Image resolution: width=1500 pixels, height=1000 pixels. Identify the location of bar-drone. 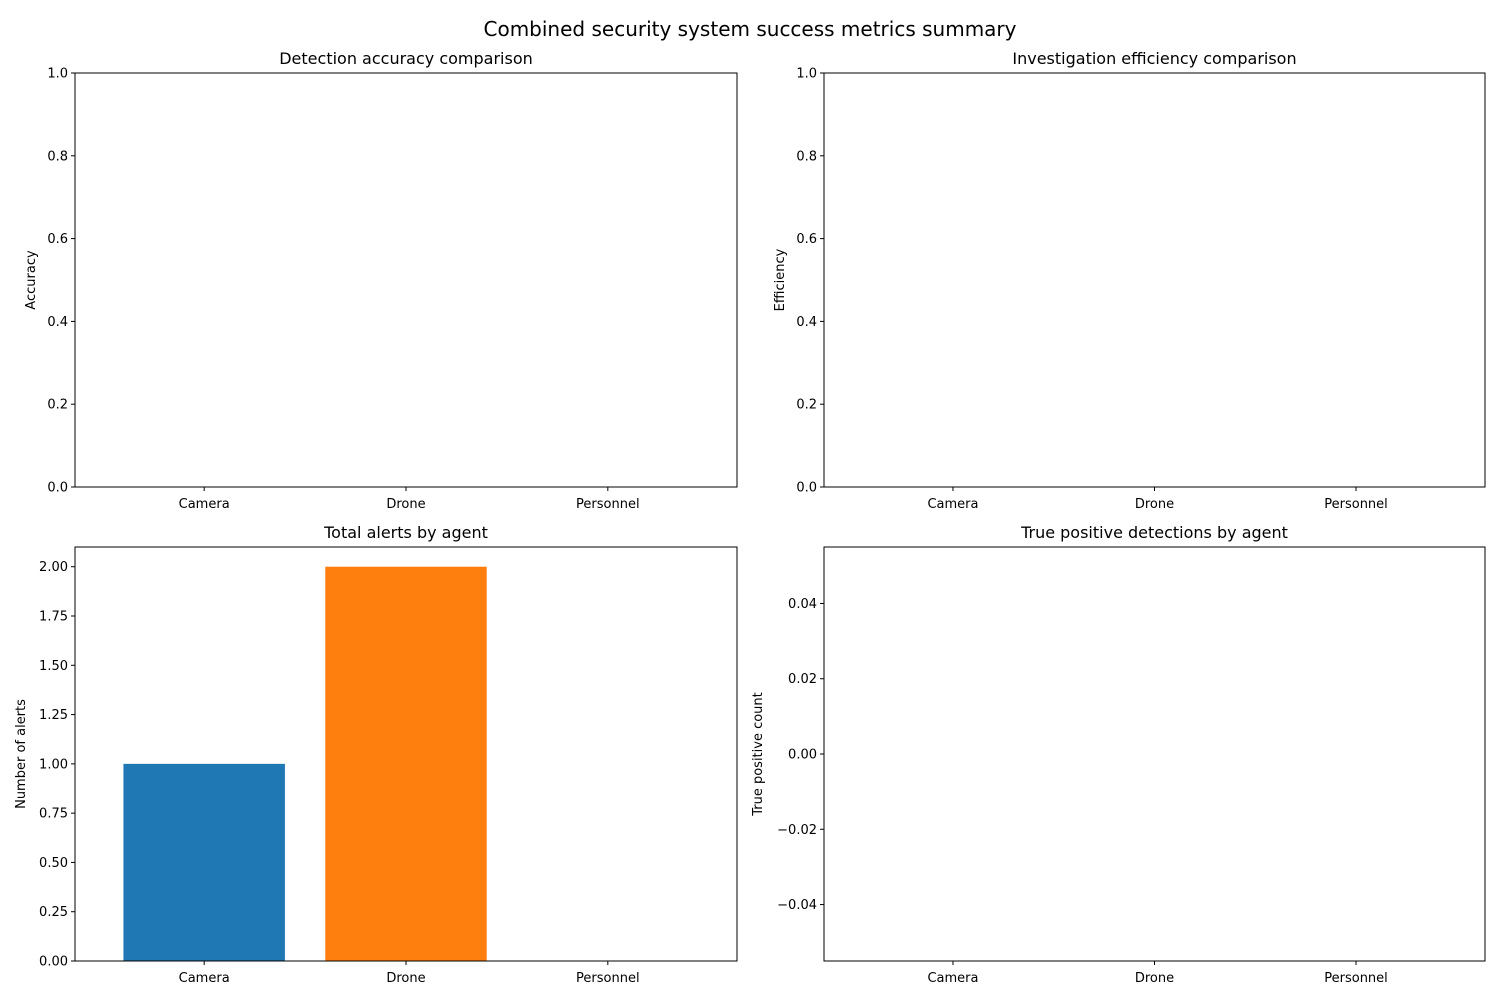
(406, 763).